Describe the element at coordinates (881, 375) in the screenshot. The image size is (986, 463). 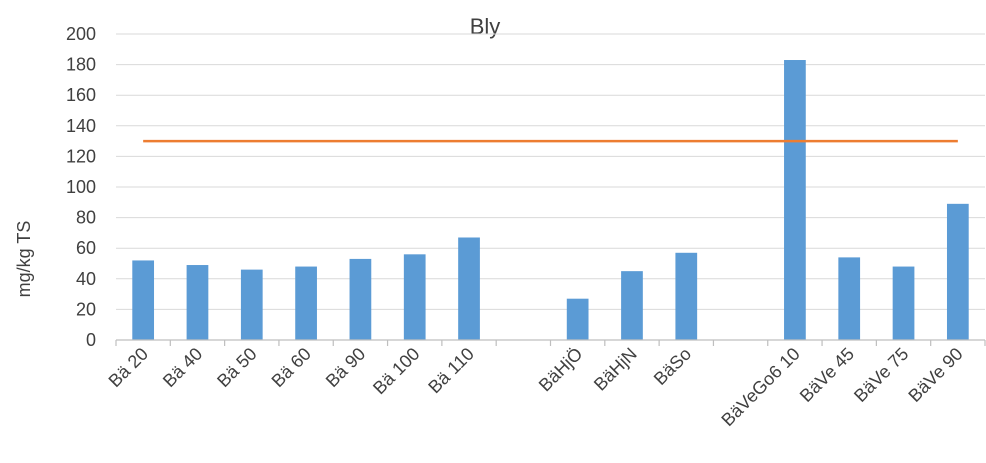
I see `x-tick-label: BäVe 75` at that location.